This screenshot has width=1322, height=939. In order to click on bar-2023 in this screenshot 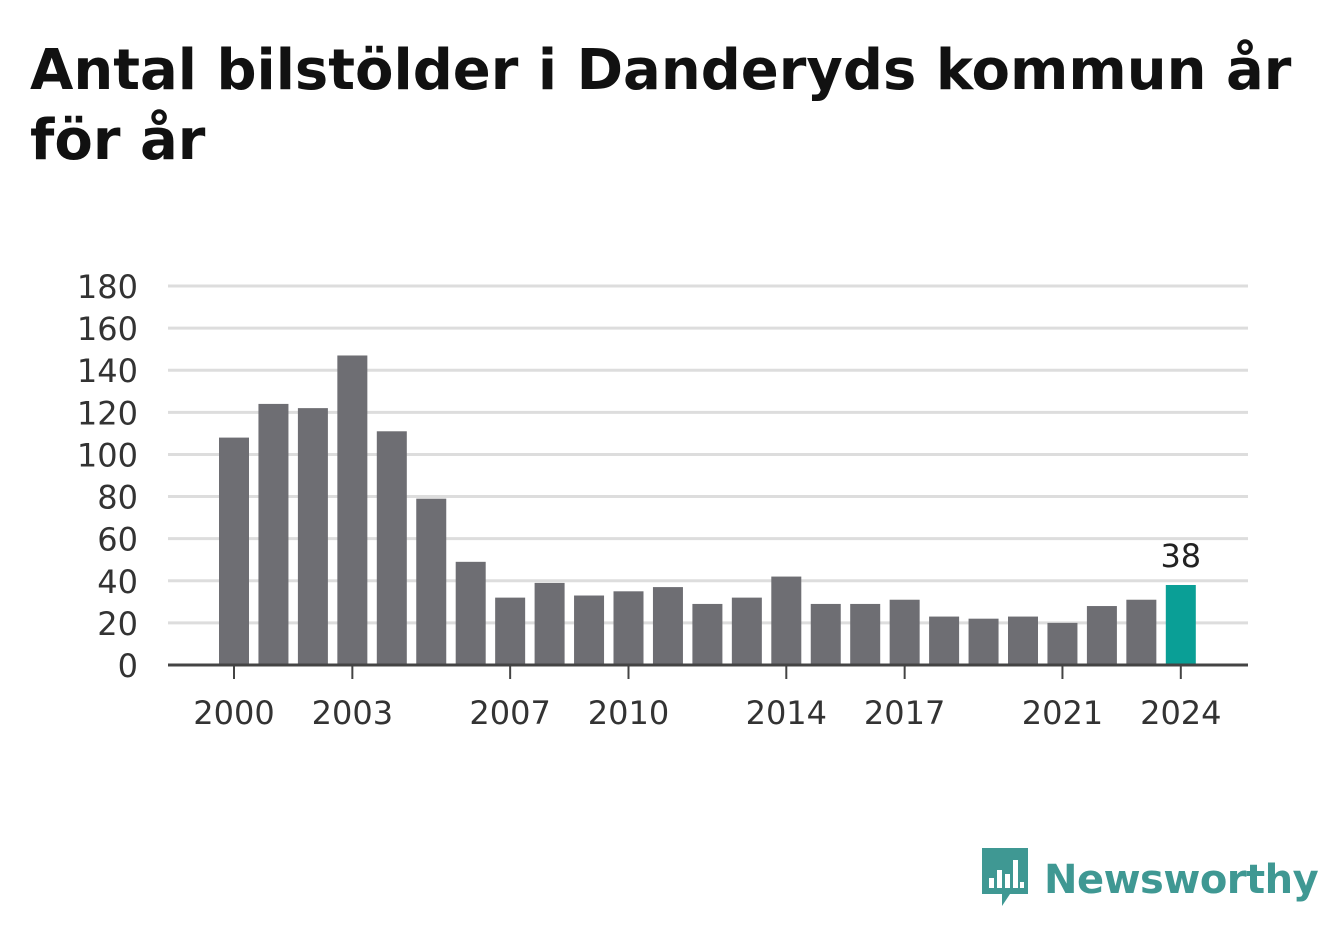, I will do `click(1141, 632)`.